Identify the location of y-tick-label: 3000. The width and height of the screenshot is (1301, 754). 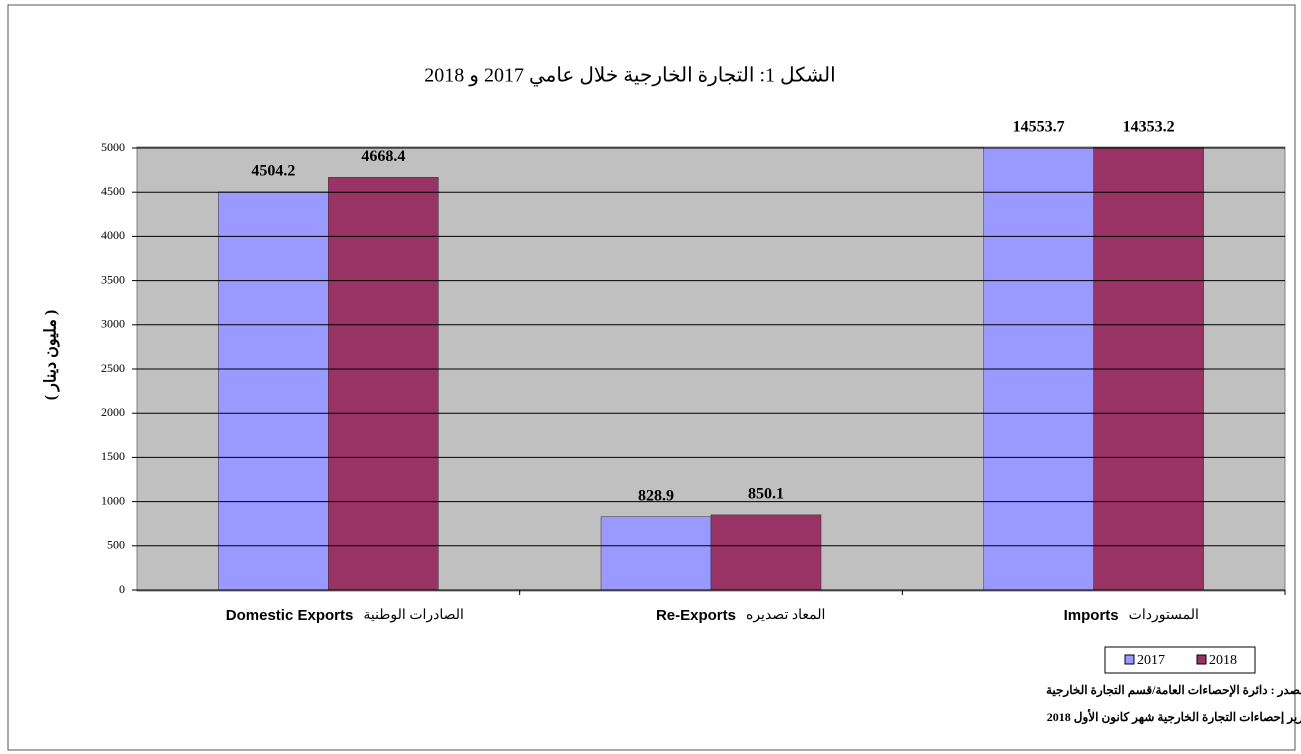
(113, 324).